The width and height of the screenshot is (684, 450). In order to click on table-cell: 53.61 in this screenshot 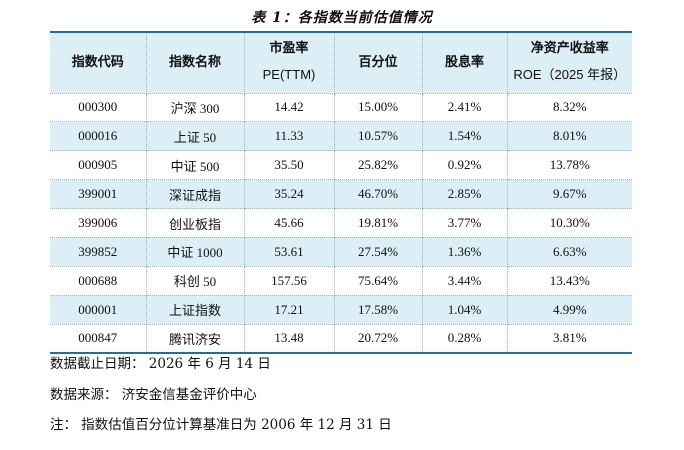, I will do `click(289, 252)`.